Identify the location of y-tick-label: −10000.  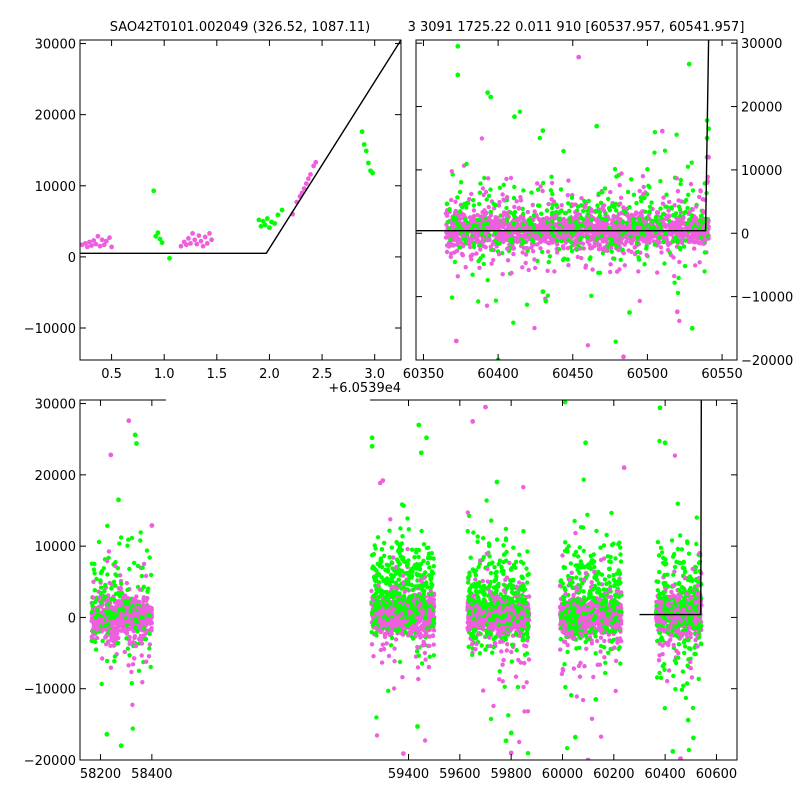
(50, 329).